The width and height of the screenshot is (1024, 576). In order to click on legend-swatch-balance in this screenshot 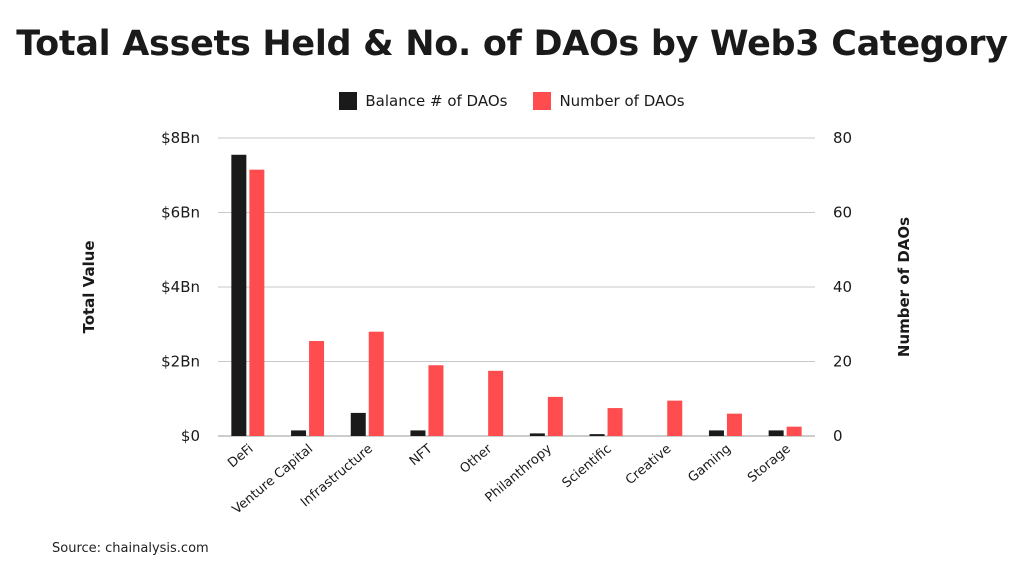, I will do `click(348, 101)`.